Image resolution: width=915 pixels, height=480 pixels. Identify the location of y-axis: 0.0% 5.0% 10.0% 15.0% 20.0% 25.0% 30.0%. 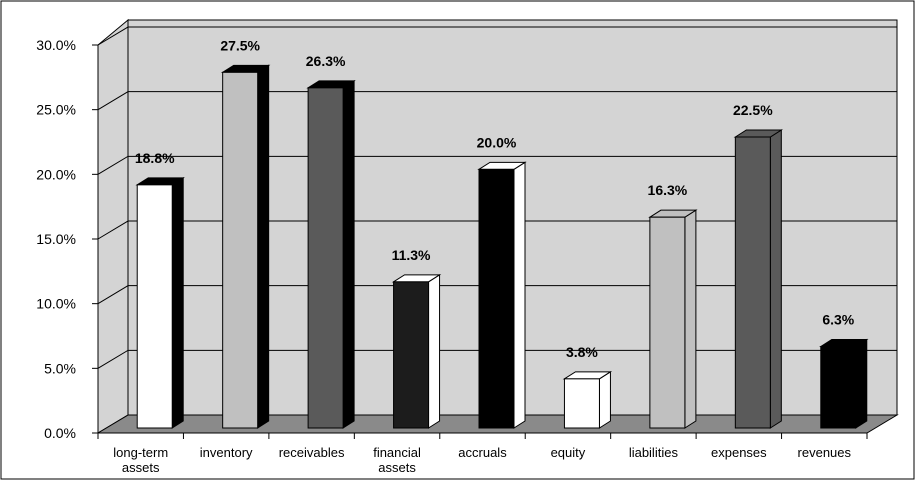
(67, 239).